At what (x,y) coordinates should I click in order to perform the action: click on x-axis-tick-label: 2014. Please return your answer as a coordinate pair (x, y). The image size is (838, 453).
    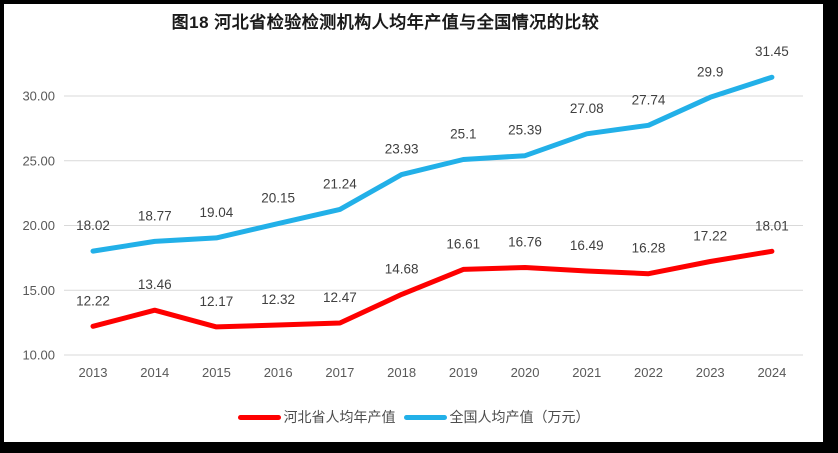
    Looking at the image, I should click on (154, 372).